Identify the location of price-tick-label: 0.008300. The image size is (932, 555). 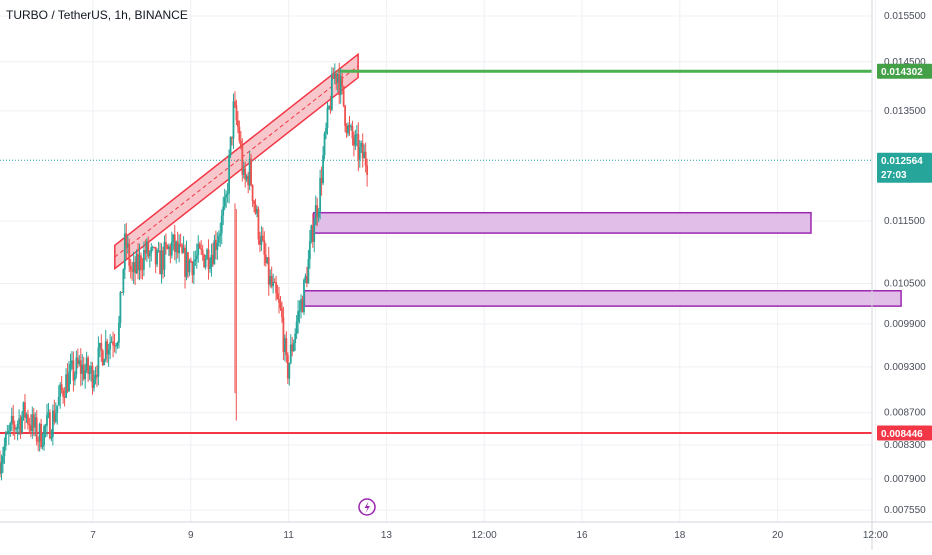
(905, 445).